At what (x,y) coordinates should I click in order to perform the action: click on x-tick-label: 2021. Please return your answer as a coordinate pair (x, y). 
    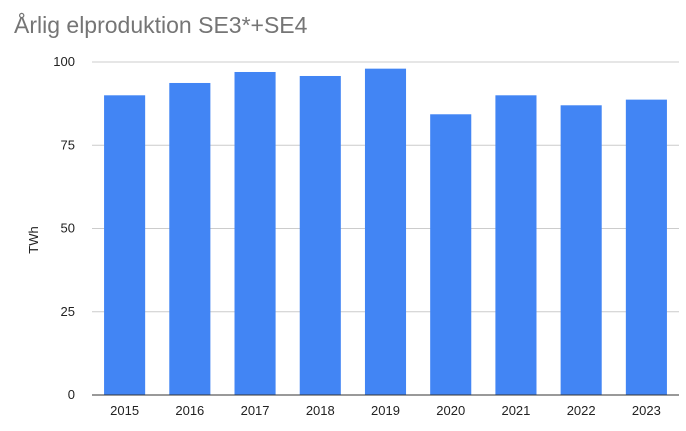
    Looking at the image, I should click on (515, 410).